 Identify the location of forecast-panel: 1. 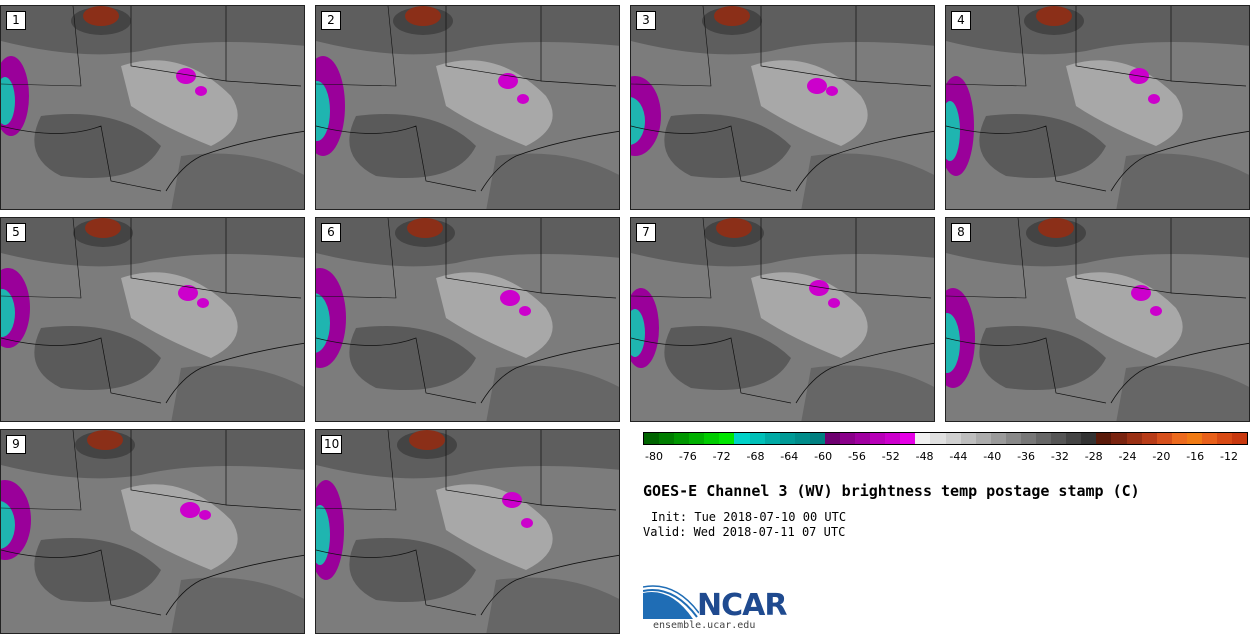
(152, 107).